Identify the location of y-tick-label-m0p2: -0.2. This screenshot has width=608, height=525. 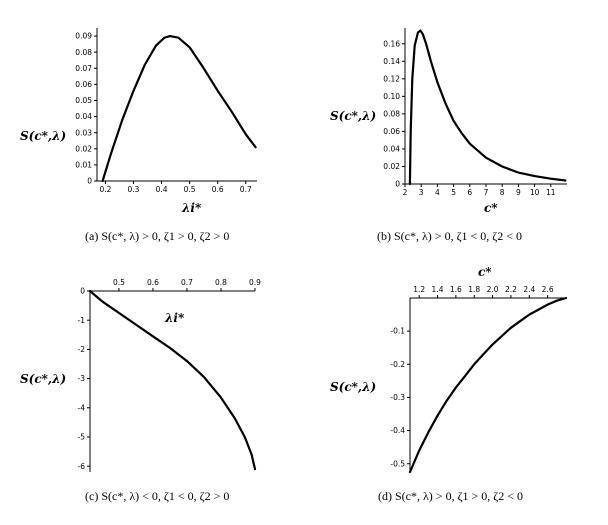
(397, 364).